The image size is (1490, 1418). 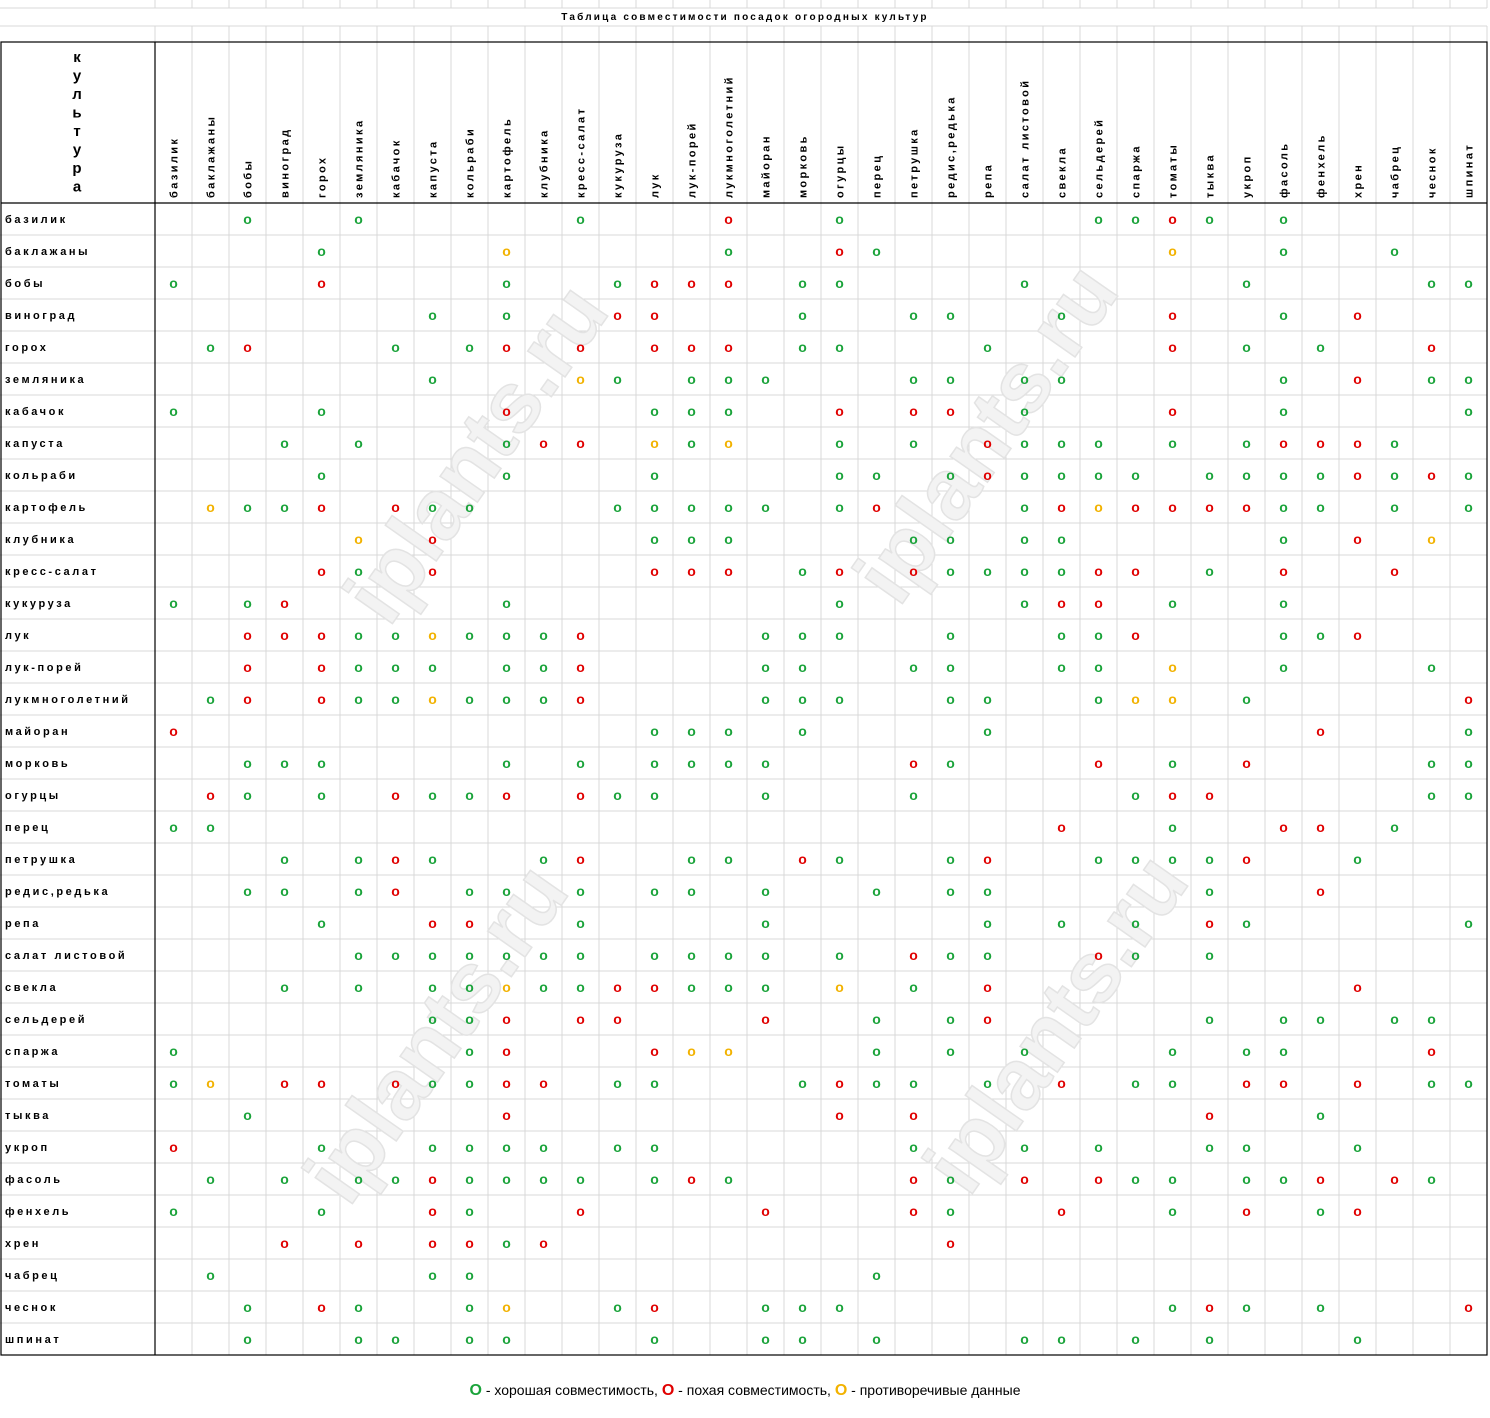 What do you see at coordinates (1433, 172) in the screenshot?
I see `column-header: чеснок` at bounding box center [1433, 172].